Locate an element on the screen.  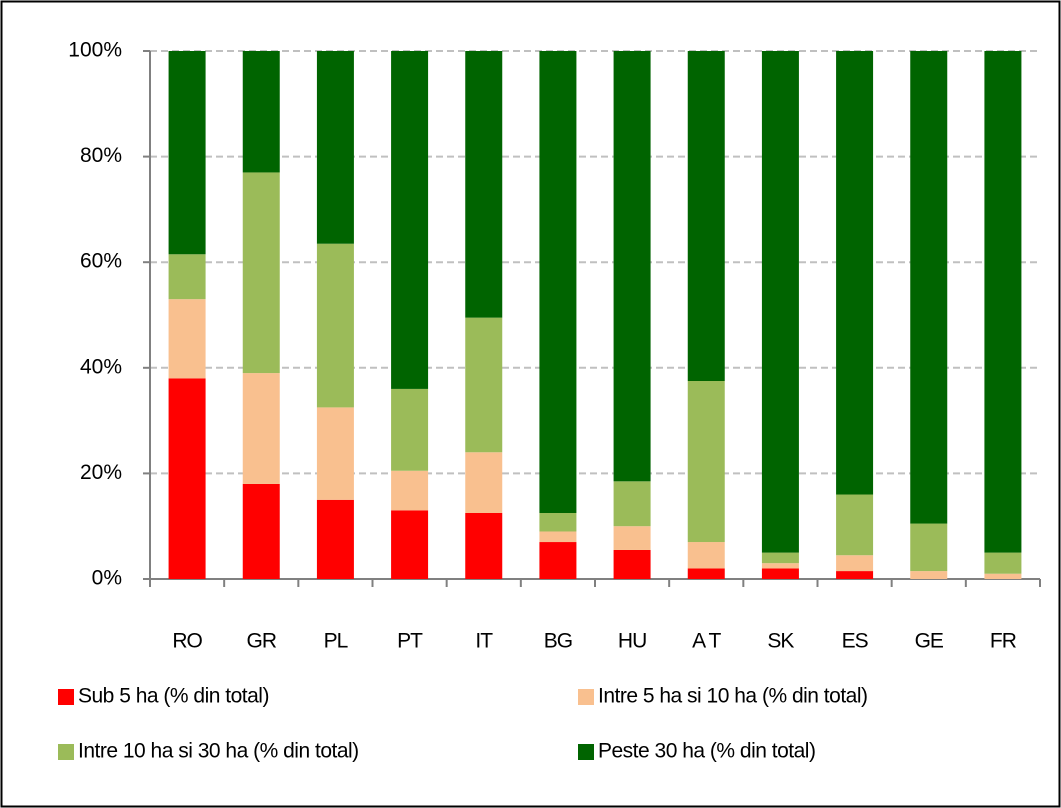
y-tick-label: 0% is located at coordinates (107, 578).